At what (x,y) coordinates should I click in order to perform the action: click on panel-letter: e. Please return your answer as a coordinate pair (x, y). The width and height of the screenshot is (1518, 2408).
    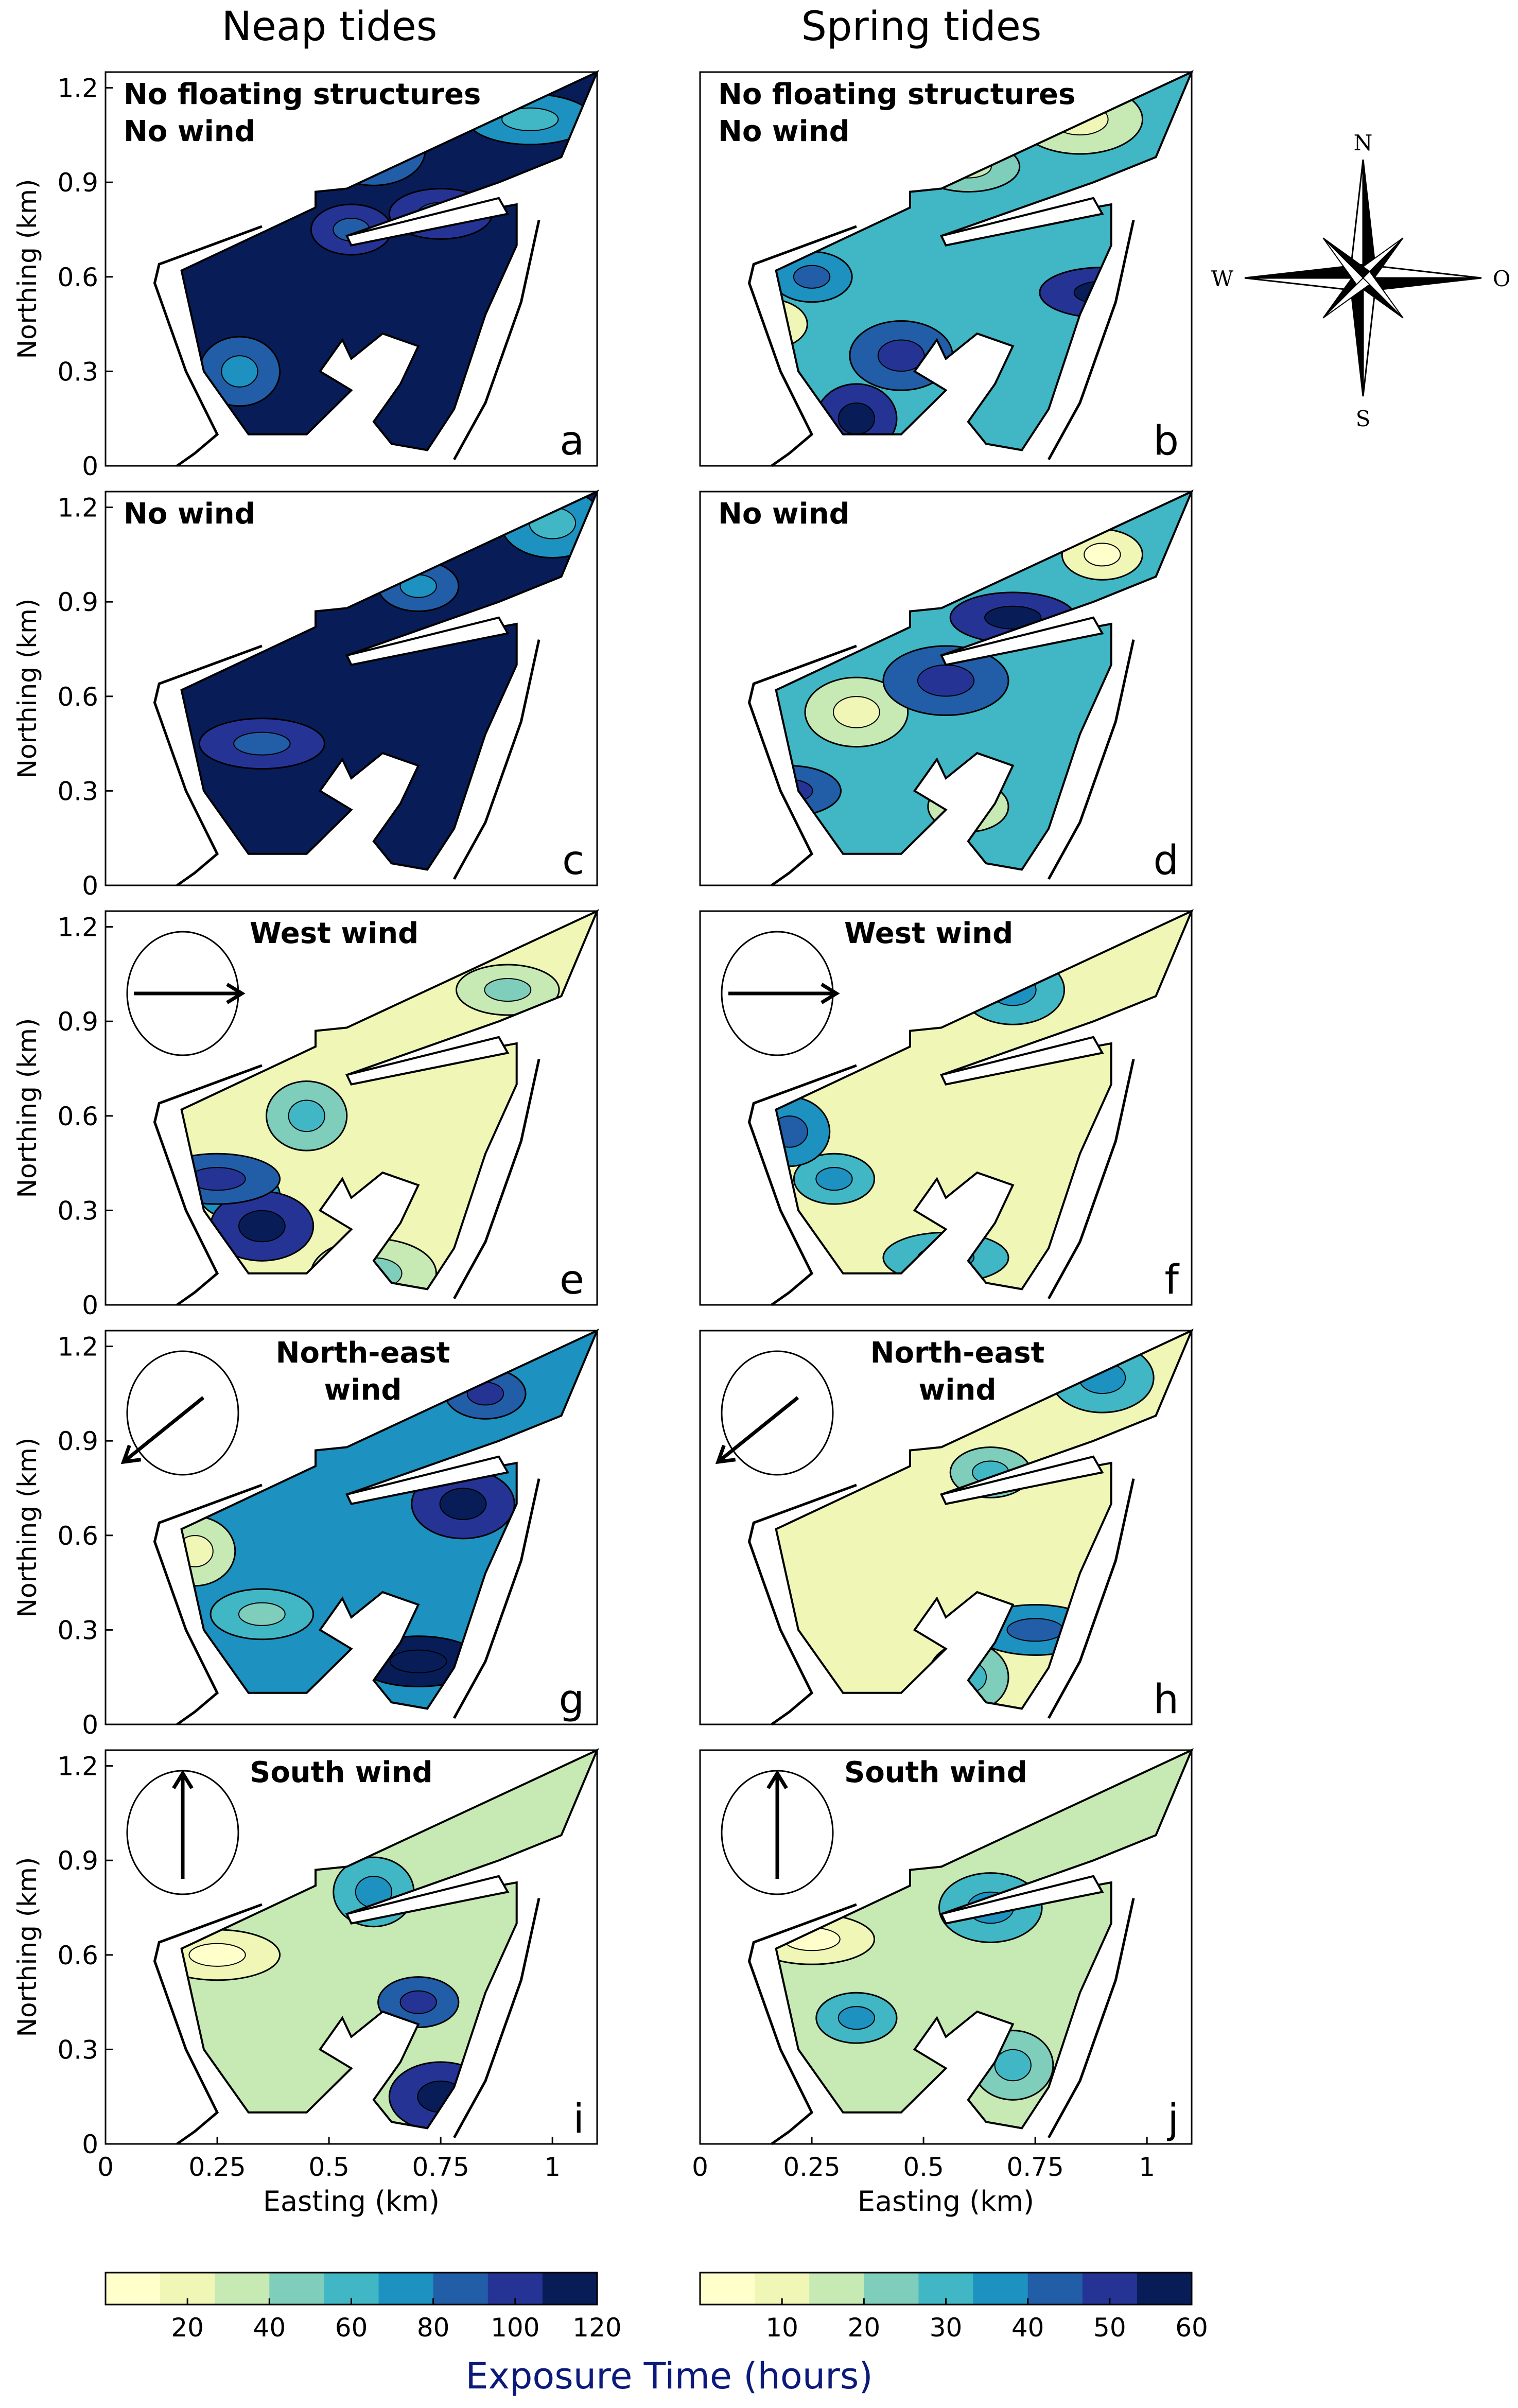
    Looking at the image, I should click on (572, 1280).